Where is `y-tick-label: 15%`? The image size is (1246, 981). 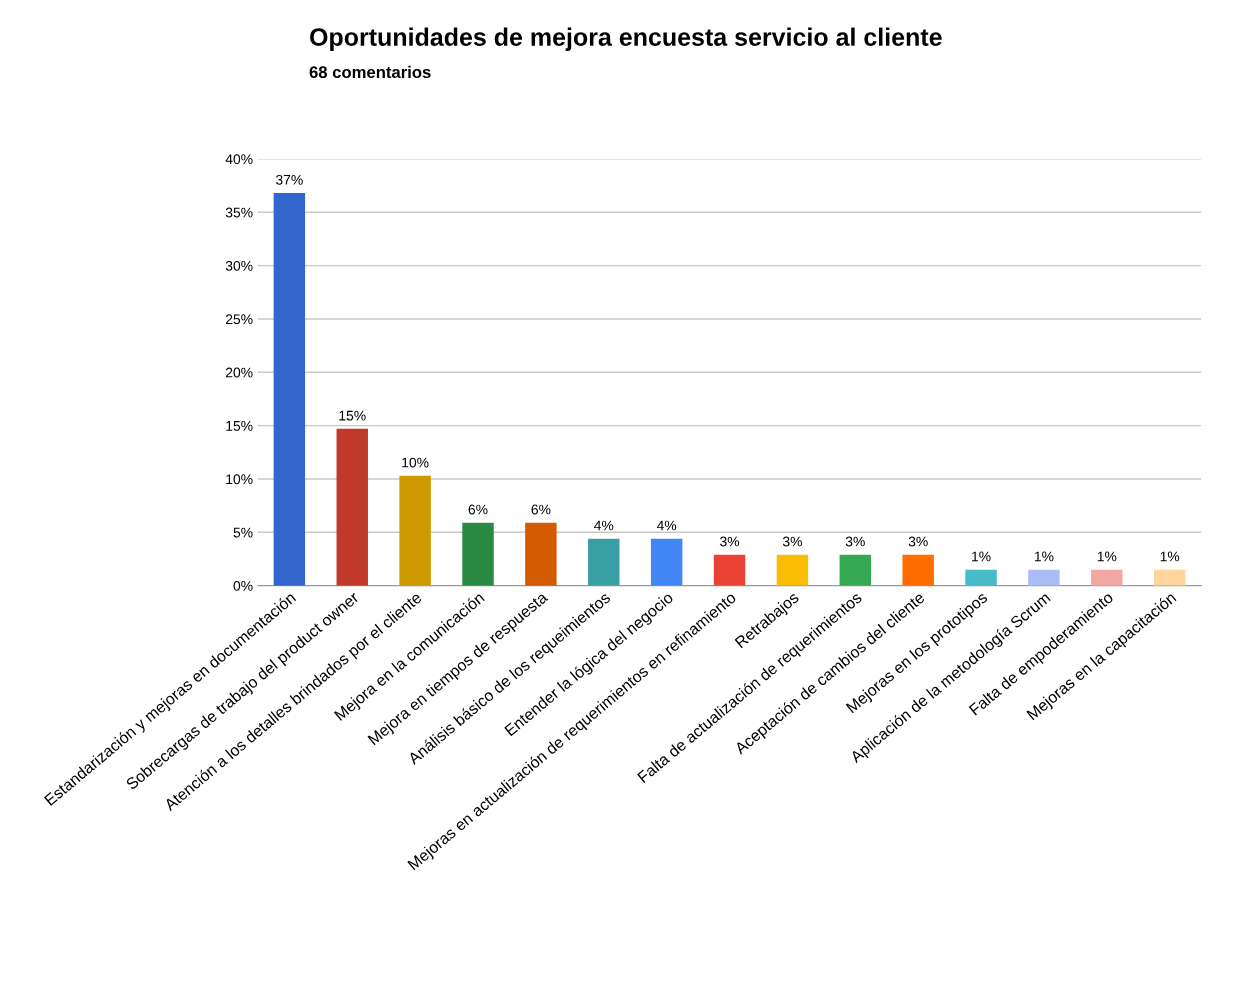 y-tick-label: 15% is located at coordinates (239, 426).